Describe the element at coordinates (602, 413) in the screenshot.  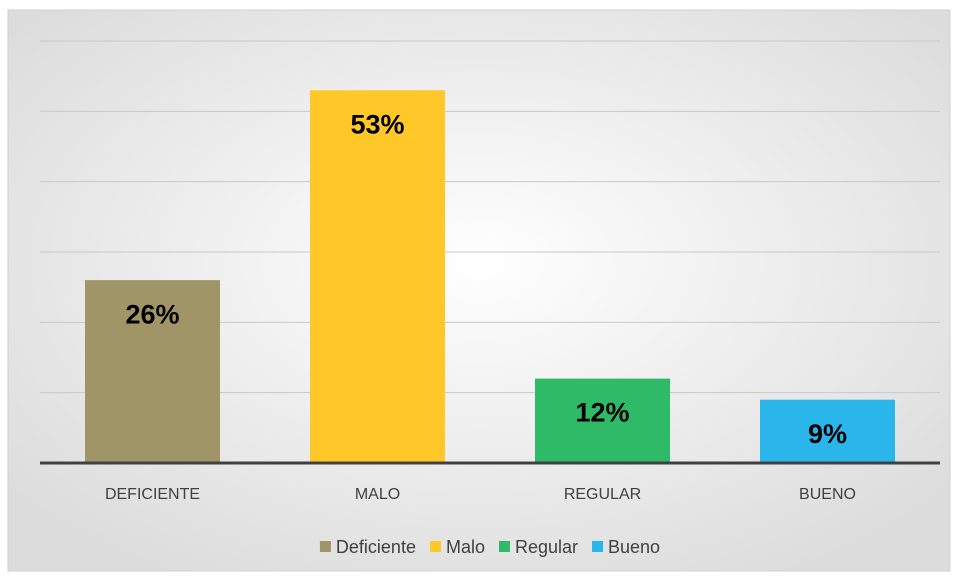
I see `data-label: 12%` at that location.